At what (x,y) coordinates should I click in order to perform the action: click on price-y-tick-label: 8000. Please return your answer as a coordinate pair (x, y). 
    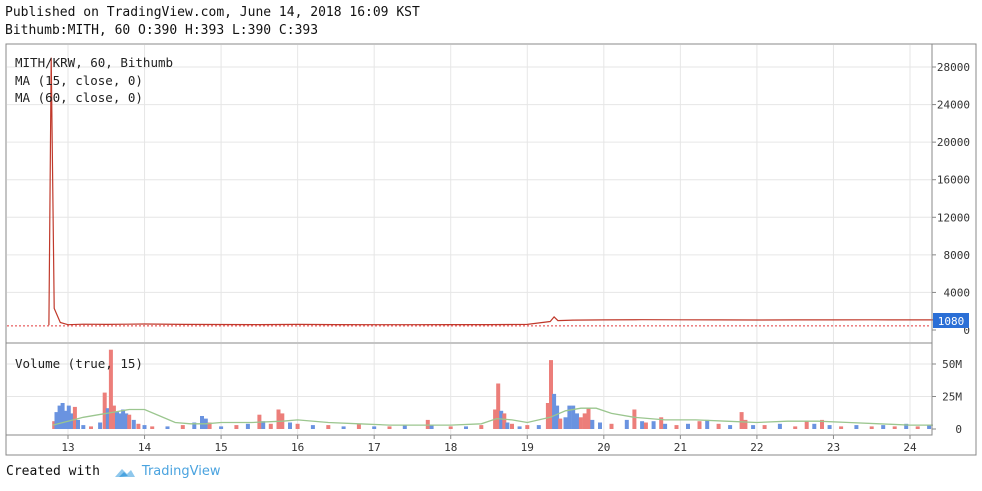
    Looking at the image, I should click on (957, 255).